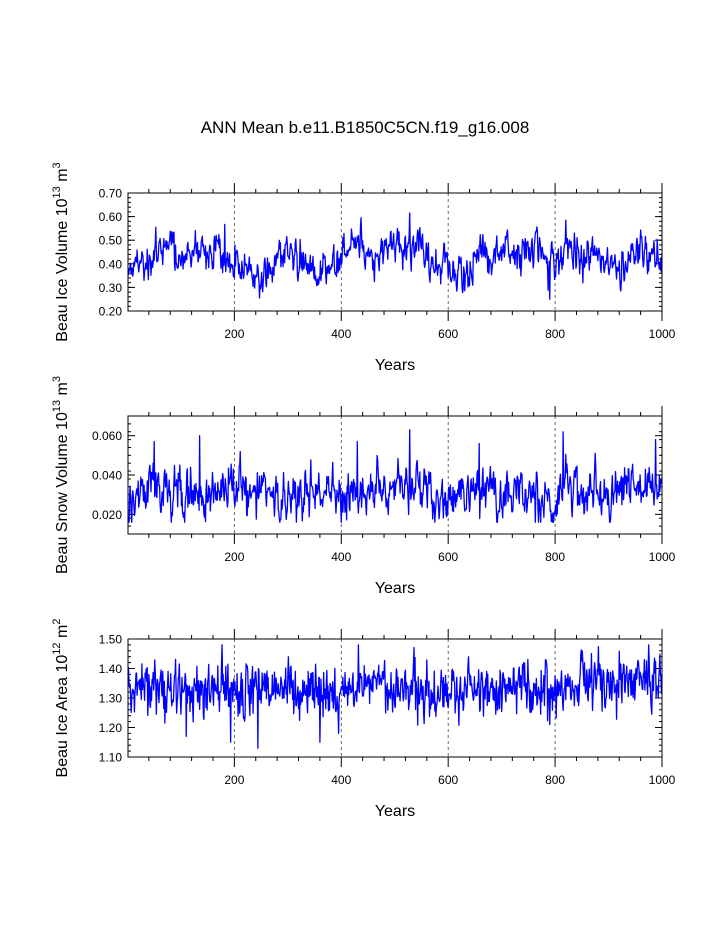 The height and width of the screenshot is (935, 723). What do you see at coordinates (111, 640) in the screenshot?
I see `y-tick-label: 1.50` at bounding box center [111, 640].